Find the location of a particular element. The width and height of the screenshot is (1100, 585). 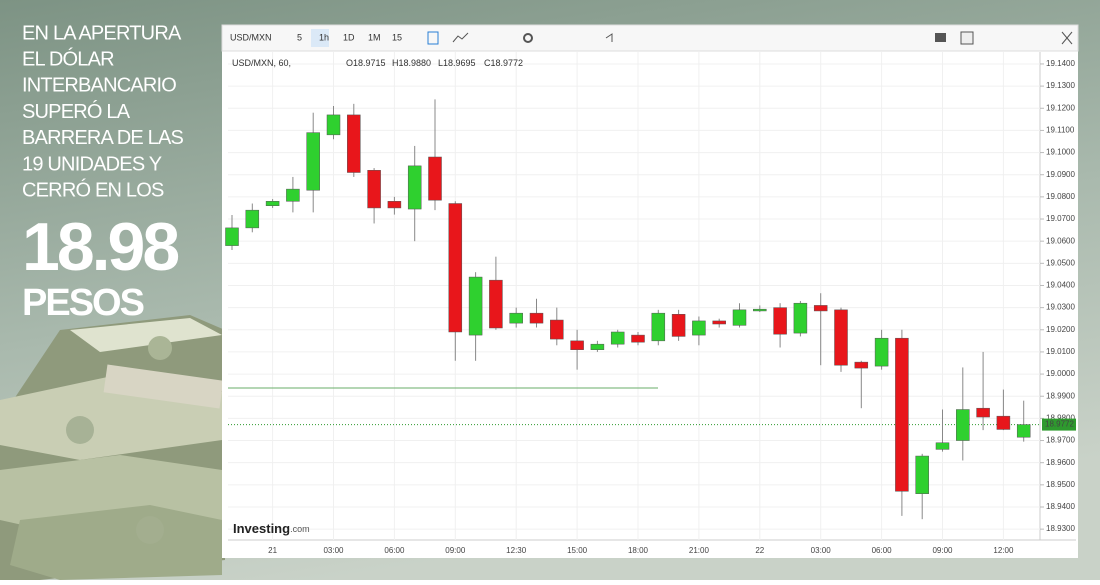

watermark: Investing.com is located at coordinates (271, 528).